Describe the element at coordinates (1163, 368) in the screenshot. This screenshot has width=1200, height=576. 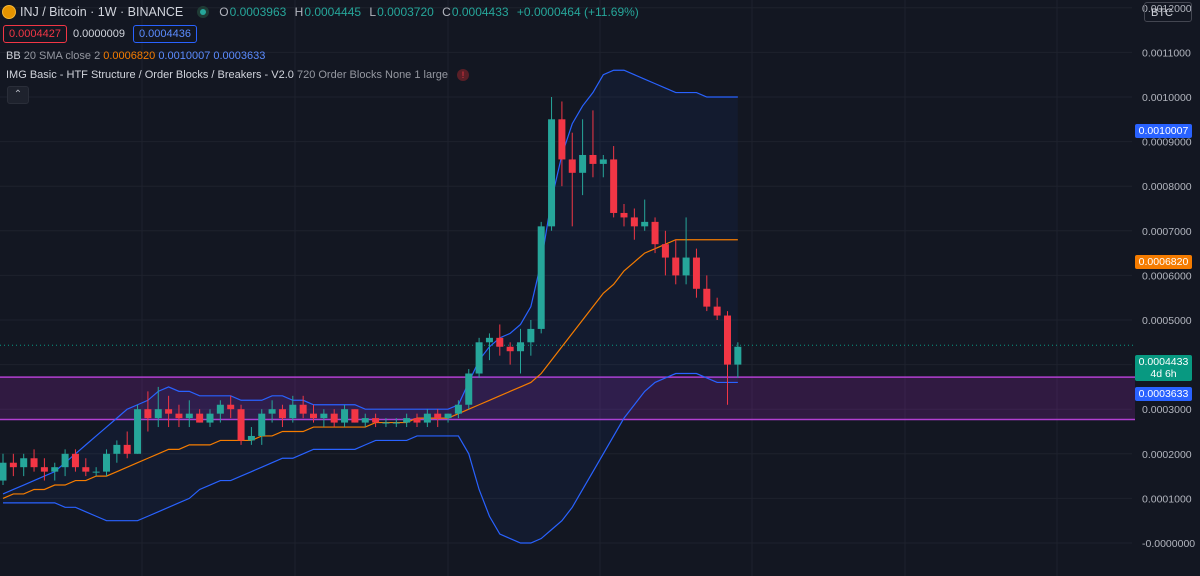
I see `current-price-tag: 0.0004433 4d 6h` at that location.